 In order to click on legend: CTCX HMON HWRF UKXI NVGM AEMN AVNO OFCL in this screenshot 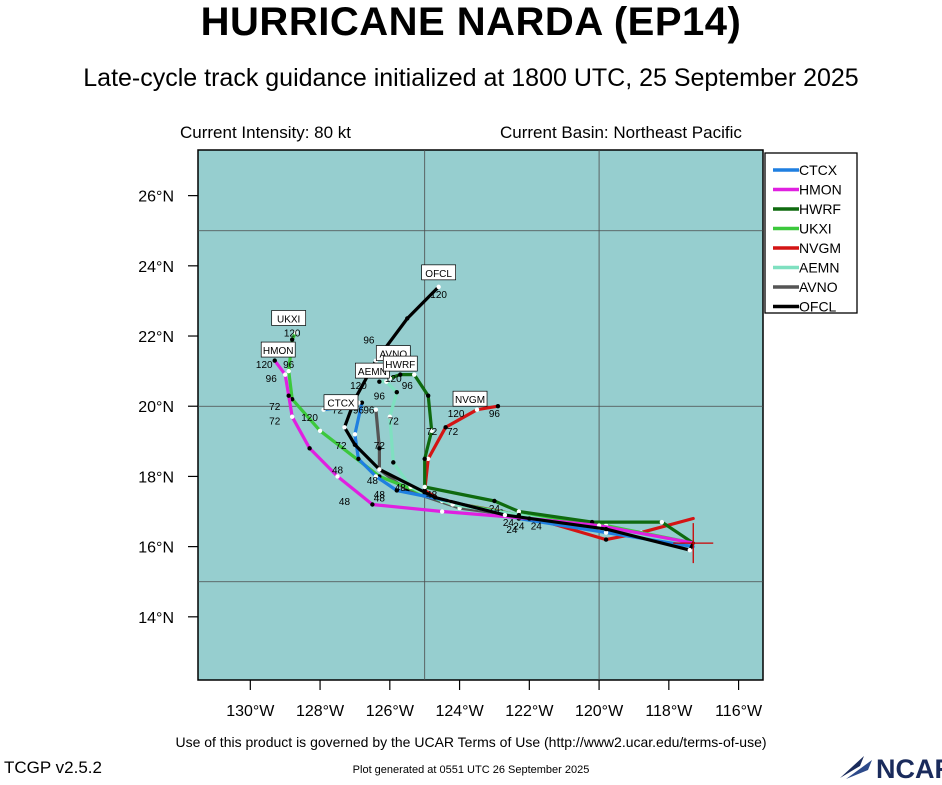, I will do `click(811, 233)`.